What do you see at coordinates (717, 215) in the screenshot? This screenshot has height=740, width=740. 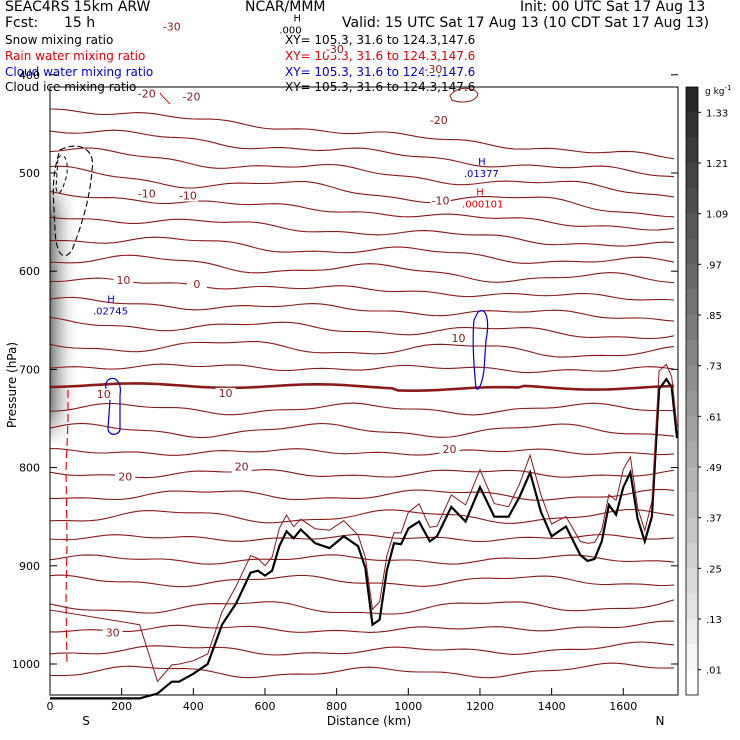 I see `colorbar-tick-label: 1.09` at bounding box center [717, 215].